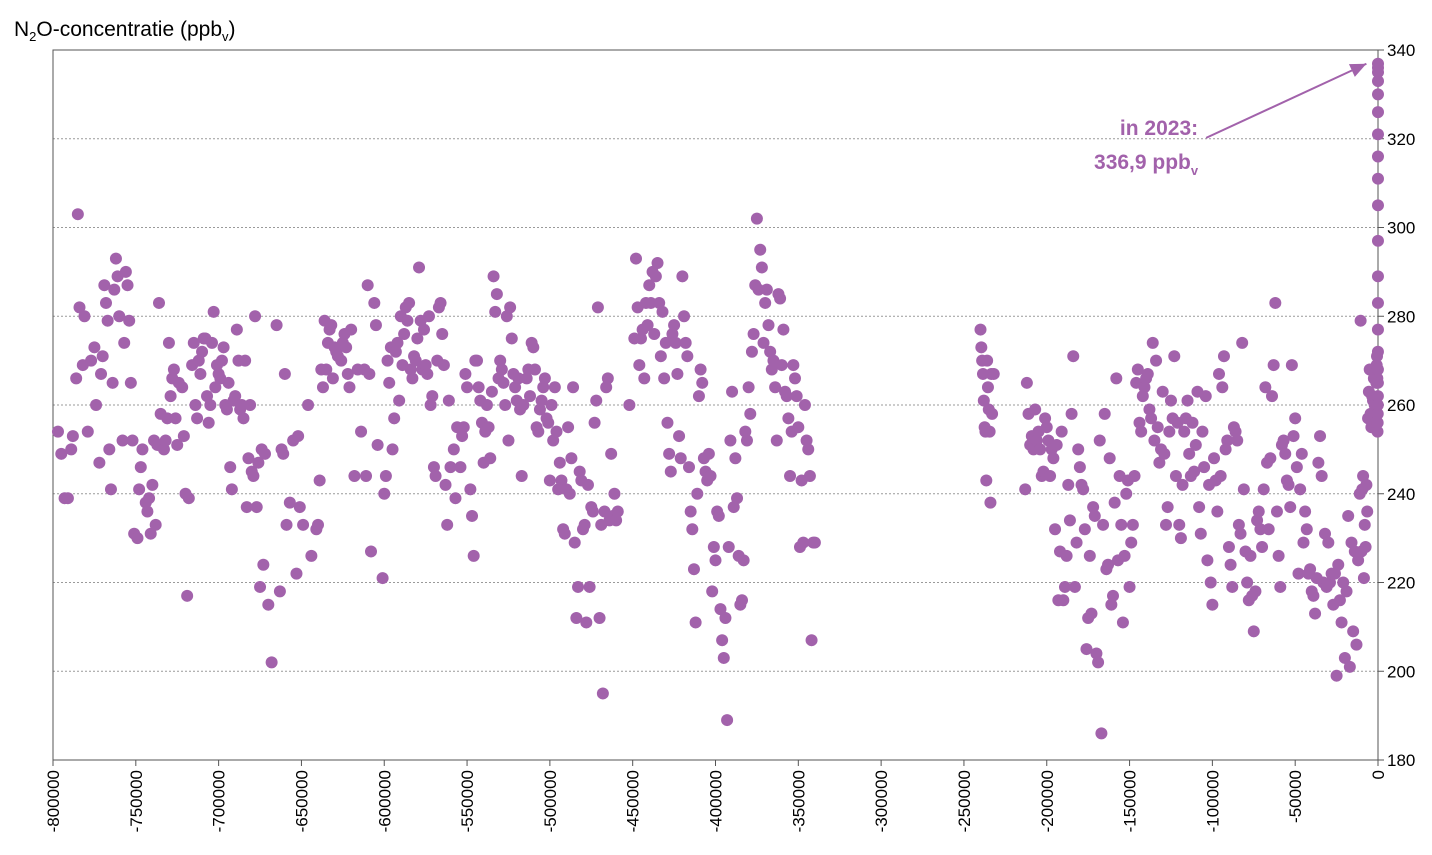  Describe the element at coordinates (1401, 671) in the screenshot. I see `y-tick-label: 200` at that location.